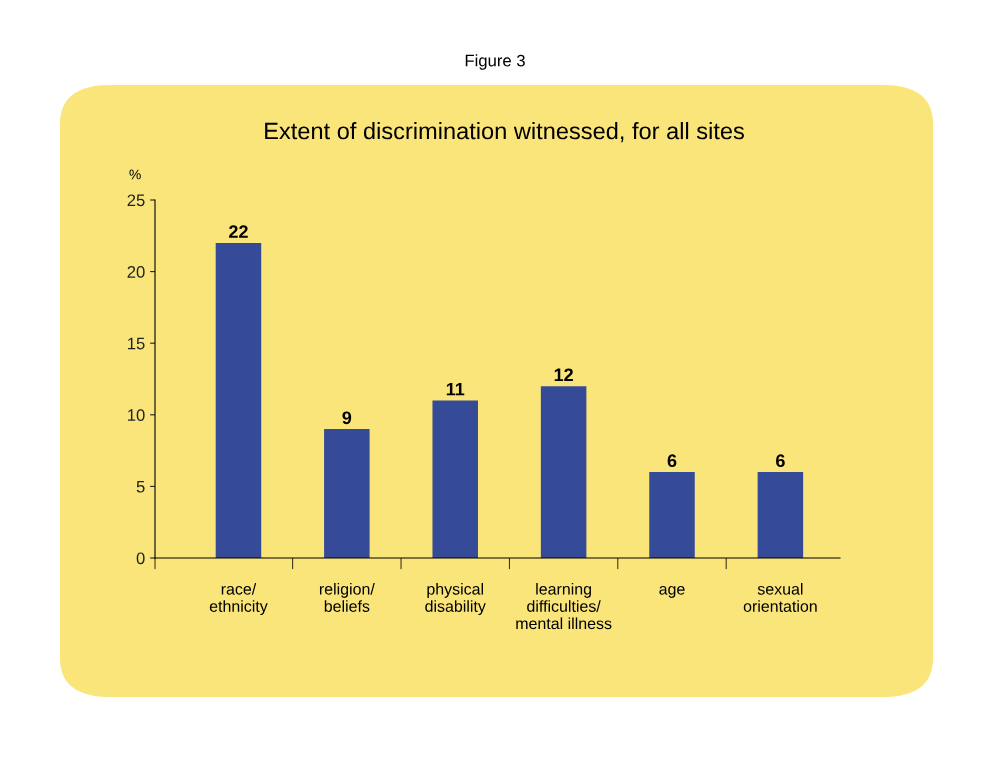  Describe the element at coordinates (238, 599) in the screenshot. I see `x-tick-label: race/ ethnicity` at that location.